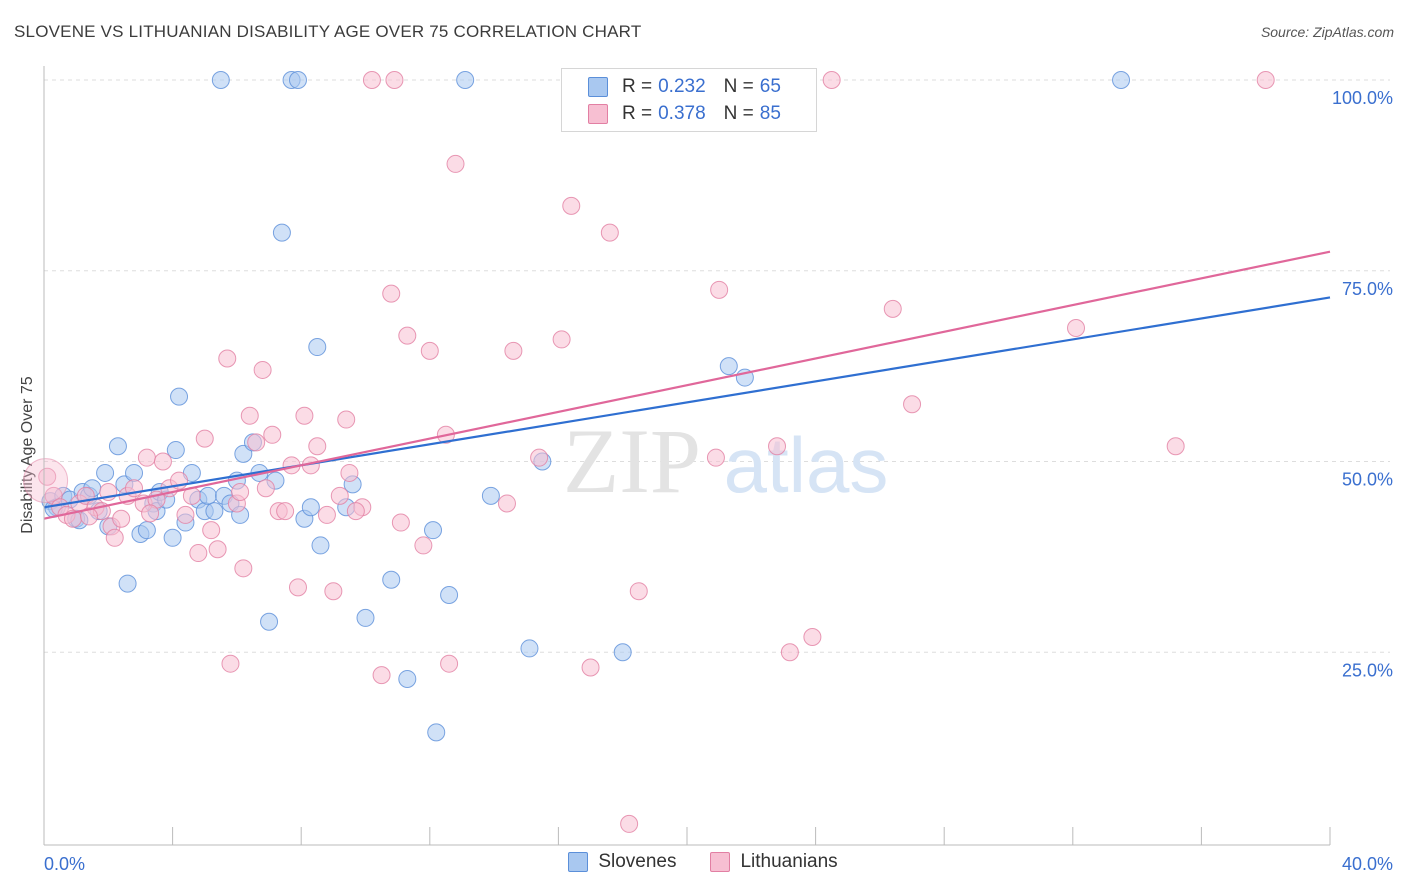 The image size is (1406, 892). What do you see at coordinates (703, 862) in the screenshot?
I see `series-legend: Slovenes Lithuanians` at bounding box center [703, 862].